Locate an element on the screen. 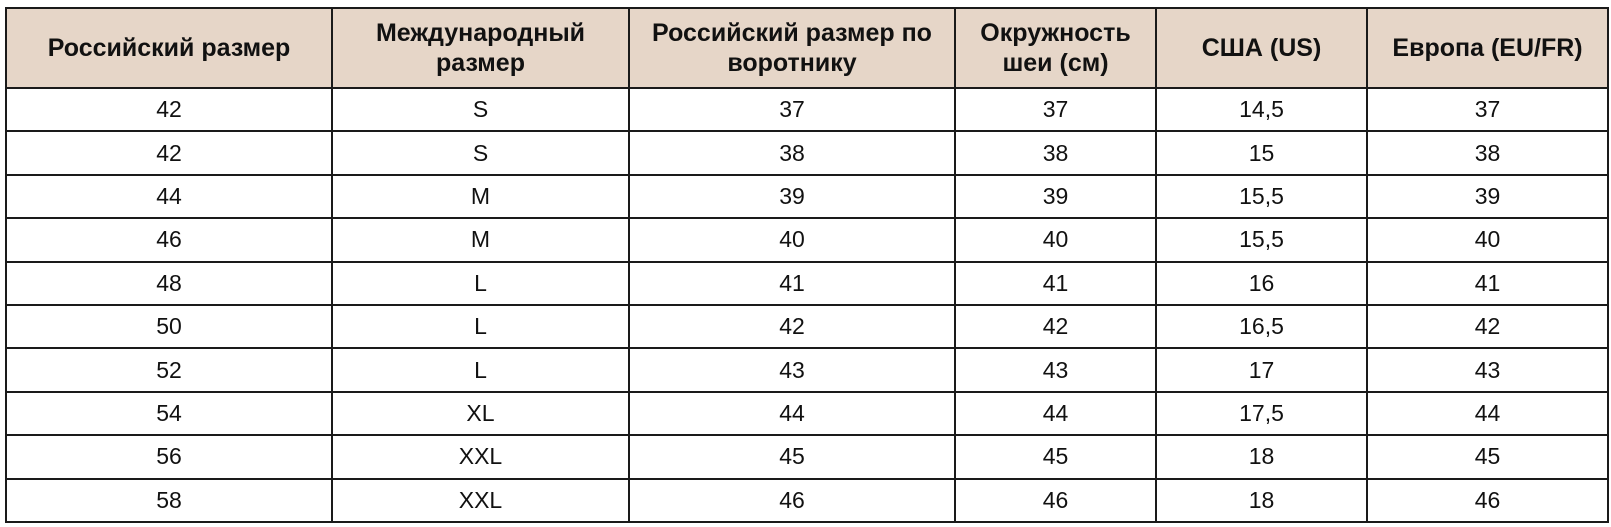  cell-neck-circumference: 45 is located at coordinates (1055, 457).